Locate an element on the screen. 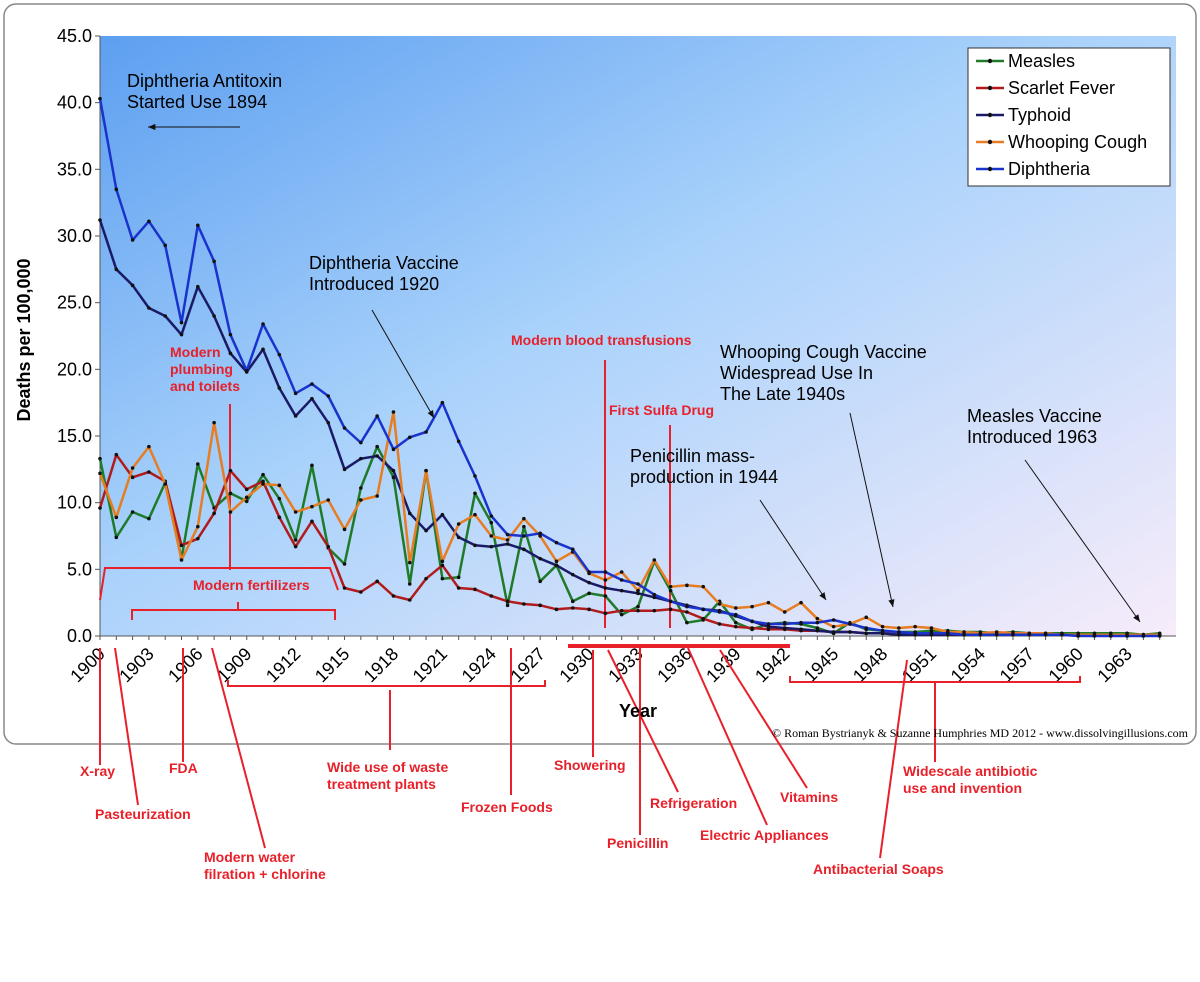 This screenshot has height=982, width=1200. event-label-below: Refrigeration is located at coordinates (693, 803).